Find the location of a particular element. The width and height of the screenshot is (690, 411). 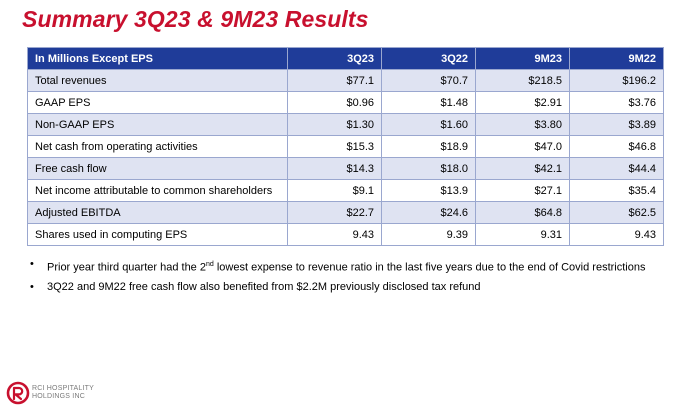

page-title: Summary 3Q23 & 9M23 Results is located at coordinates (195, 19).